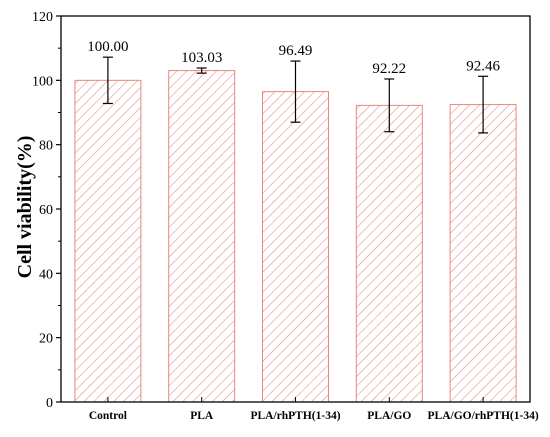 The image size is (550, 437). What do you see at coordinates (201, 58) in the screenshot?
I see `data-label-1: 103.03` at bounding box center [201, 58].